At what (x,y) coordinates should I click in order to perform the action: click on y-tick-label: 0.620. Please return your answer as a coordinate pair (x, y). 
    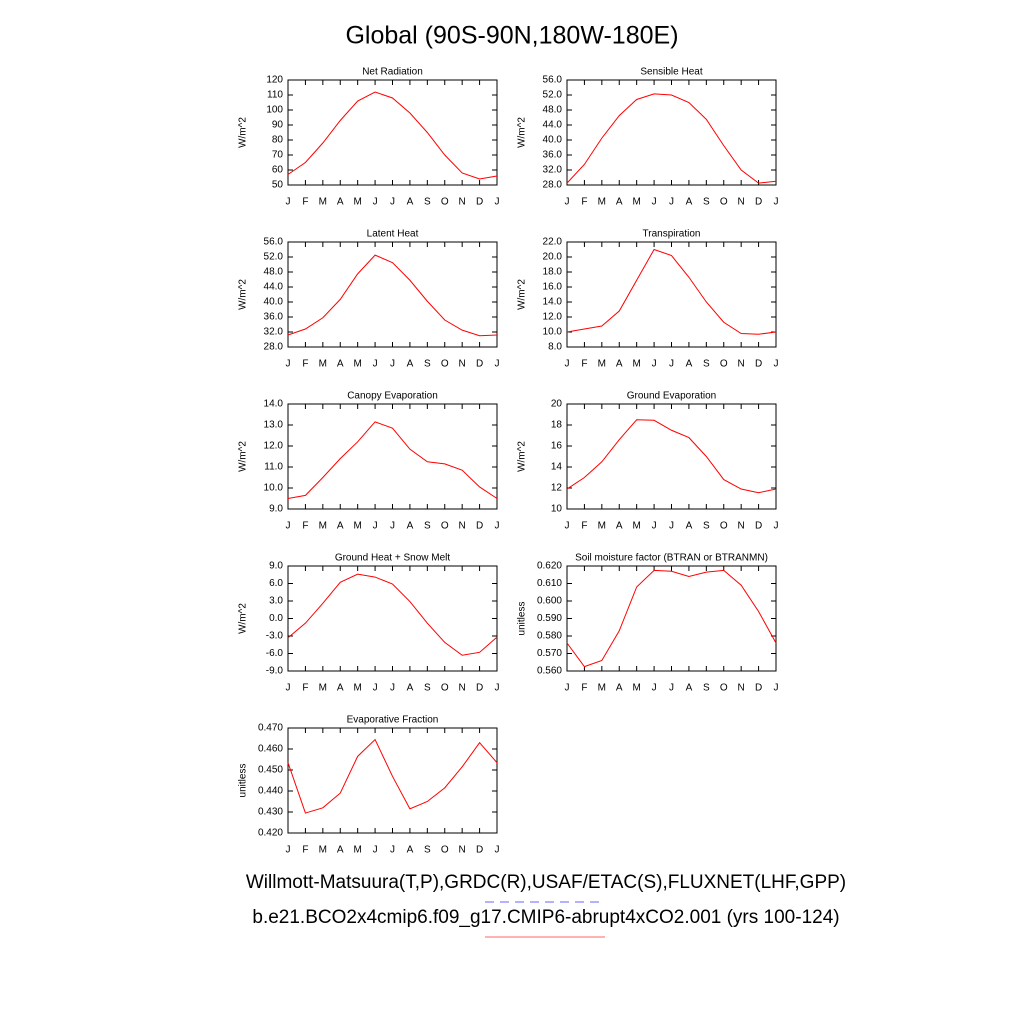
    Looking at the image, I should click on (549, 566).